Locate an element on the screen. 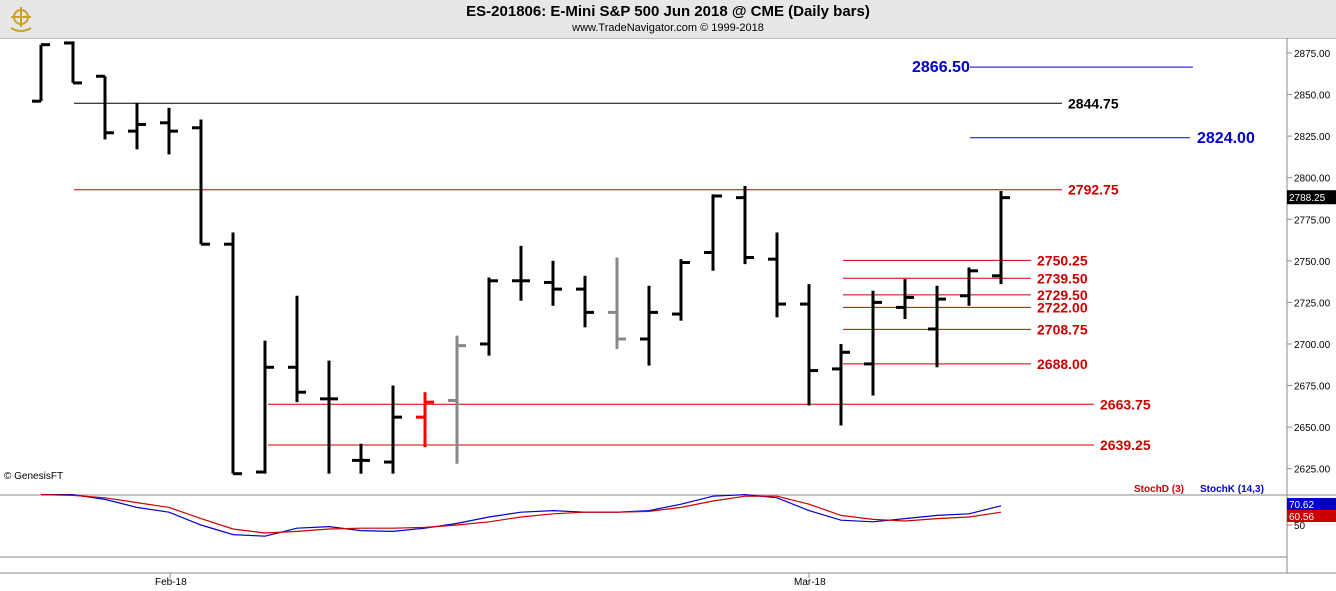 The height and width of the screenshot is (591, 1336). level-label: 2722.00 is located at coordinates (1062, 307).